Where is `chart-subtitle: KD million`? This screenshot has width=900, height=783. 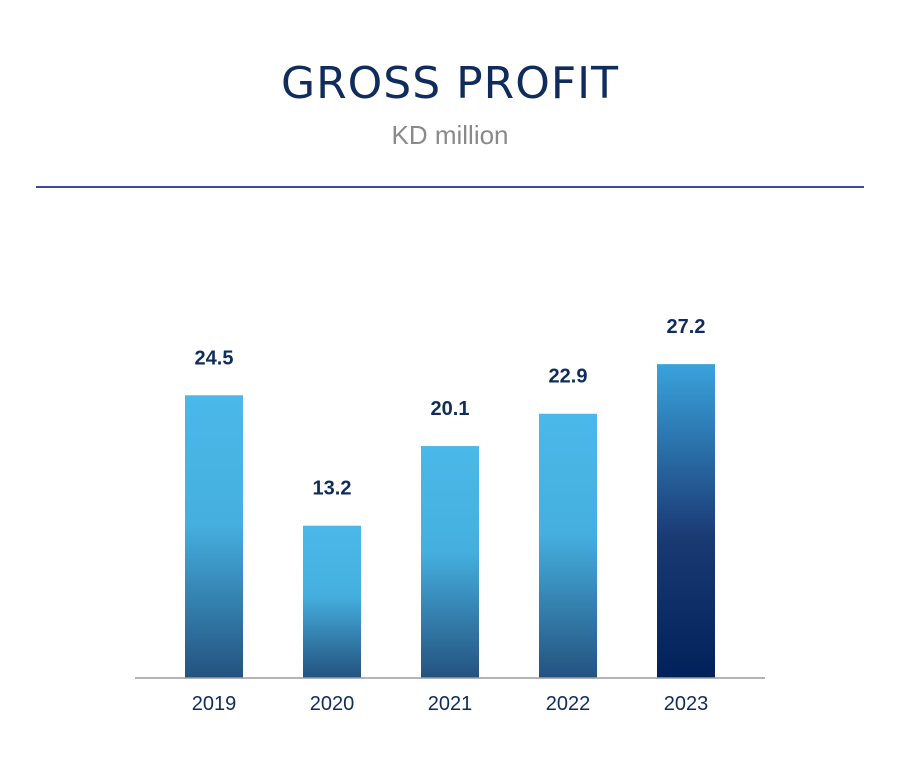 chart-subtitle: KD million is located at coordinates (450, 135).